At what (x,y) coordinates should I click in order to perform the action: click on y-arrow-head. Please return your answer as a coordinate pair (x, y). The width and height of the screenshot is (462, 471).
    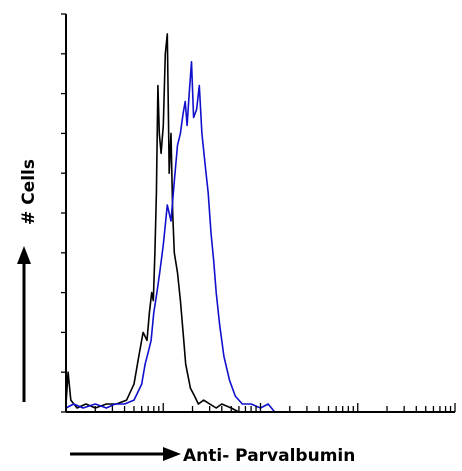
    Looking at the image, I should click on (24, 255).